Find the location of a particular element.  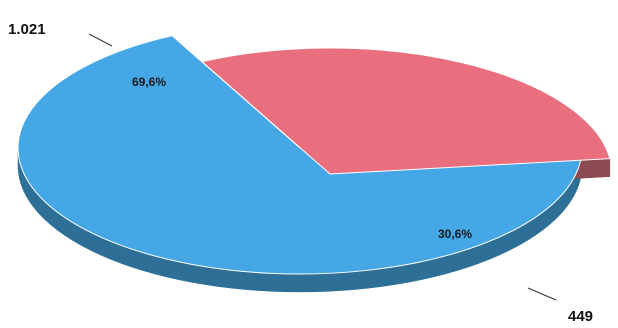

percent-label-large: 69,6% is located at coordinates (149, 82).